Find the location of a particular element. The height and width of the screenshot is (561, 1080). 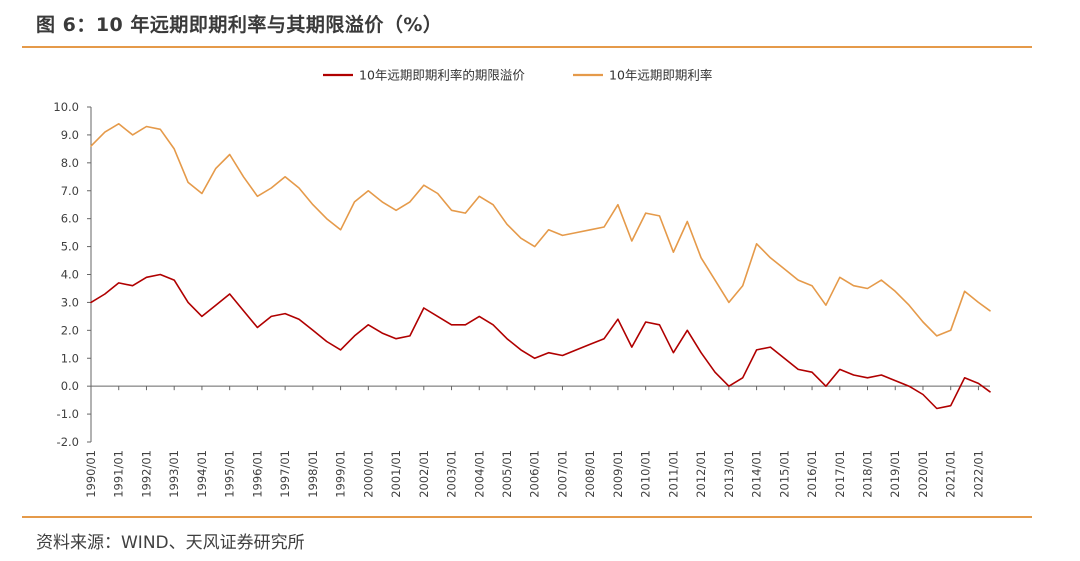

x-tick-label: 1997/01 is located at coordinates (285, 474).